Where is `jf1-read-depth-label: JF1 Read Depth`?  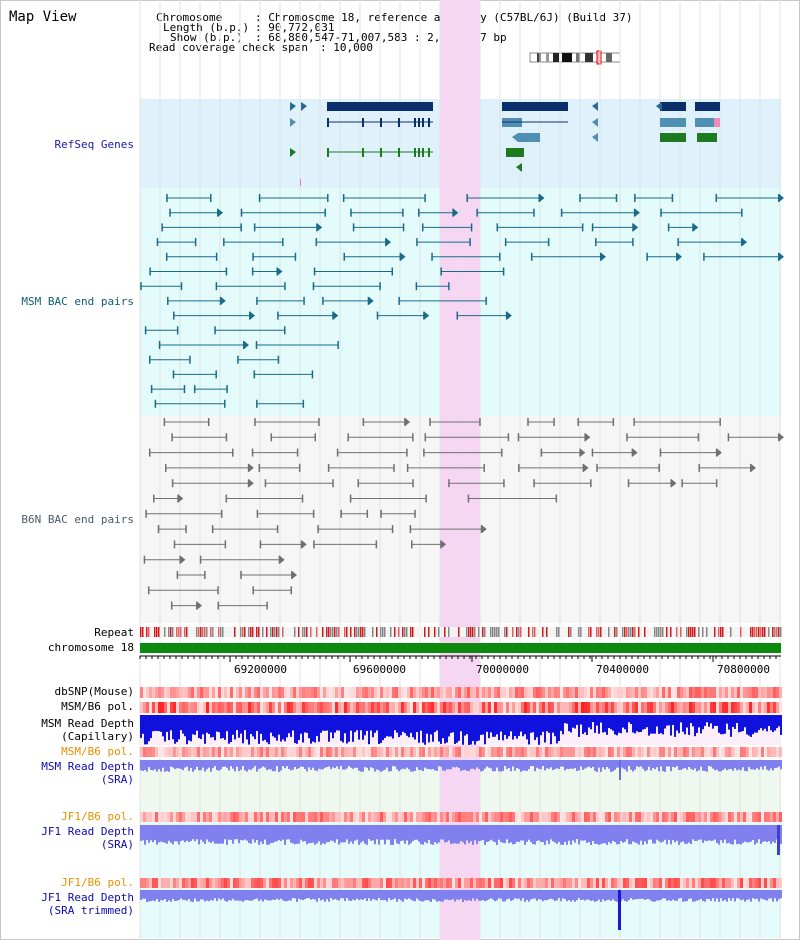
jf1-read-depth-label: JF1 Read Depth is located at coordinates (87, 831).